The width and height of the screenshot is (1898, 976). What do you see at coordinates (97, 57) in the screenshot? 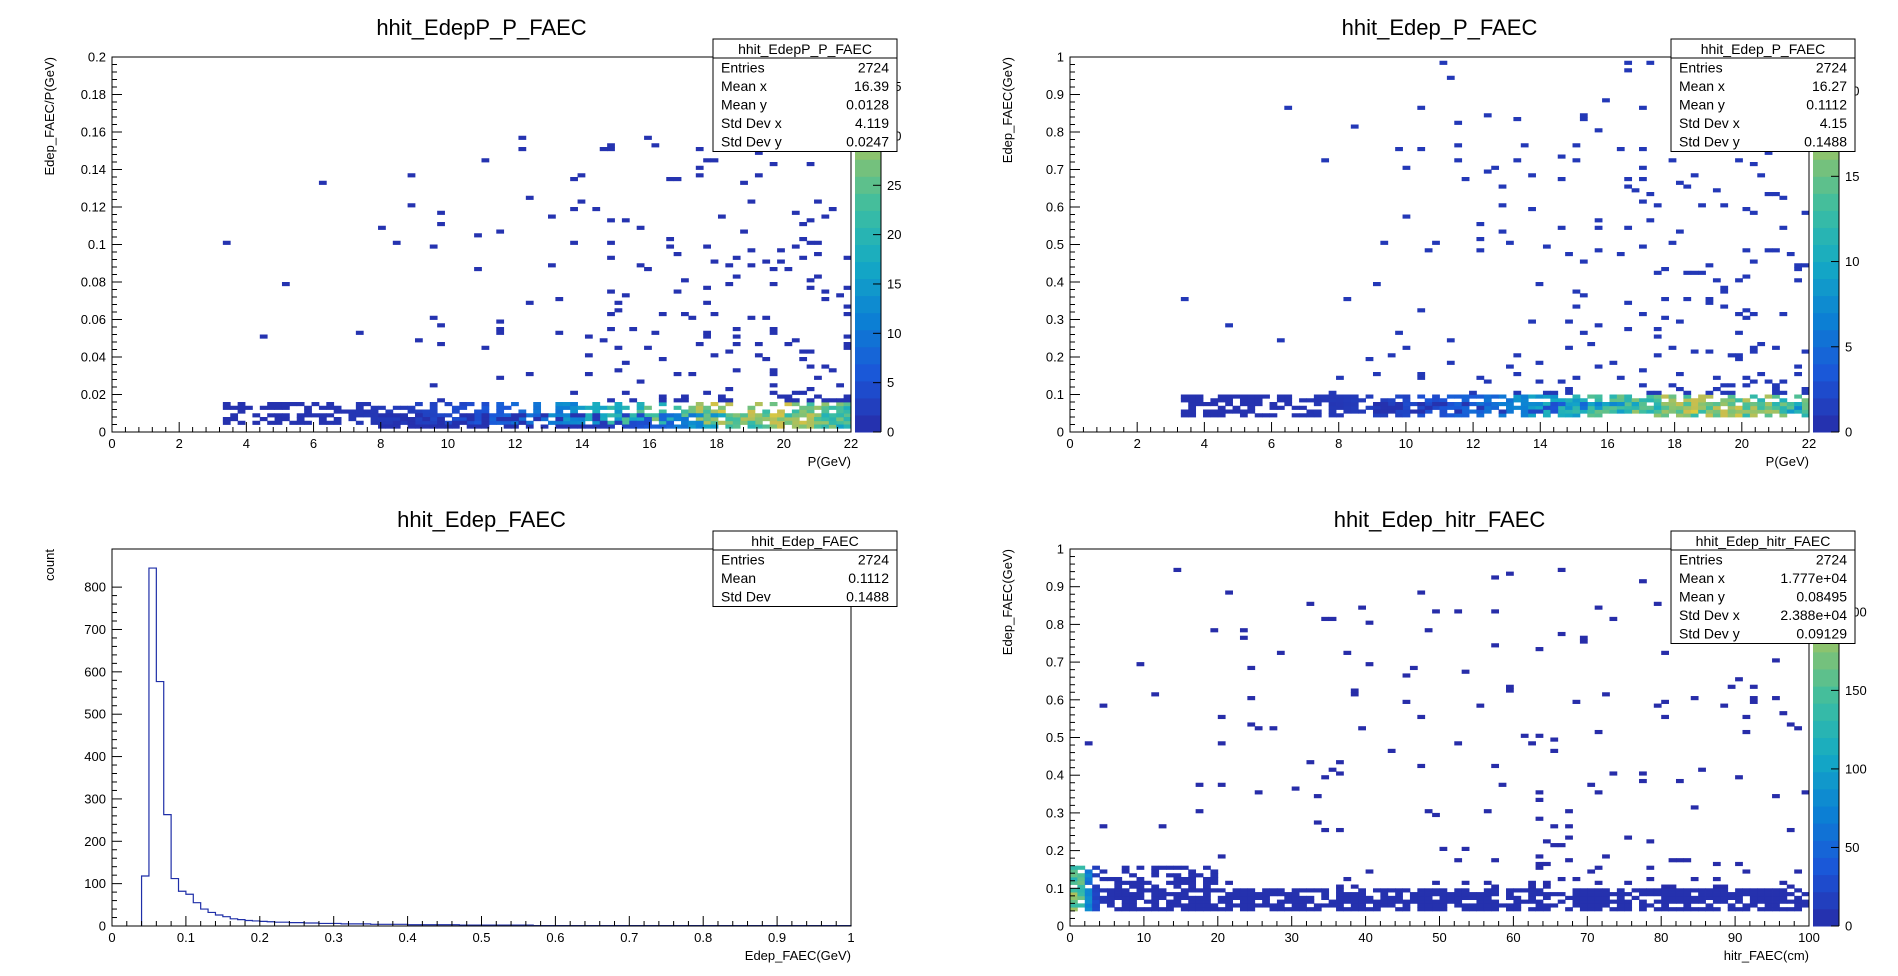
I see `p1-ytick-label: 0.2` at bounding box center [97, 57].